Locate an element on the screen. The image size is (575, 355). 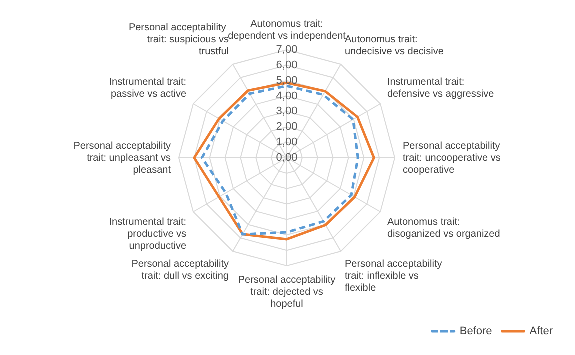
spoke-label: Personal acceptability trait: dejected vs hopeful is located at coordinates (287, 292).